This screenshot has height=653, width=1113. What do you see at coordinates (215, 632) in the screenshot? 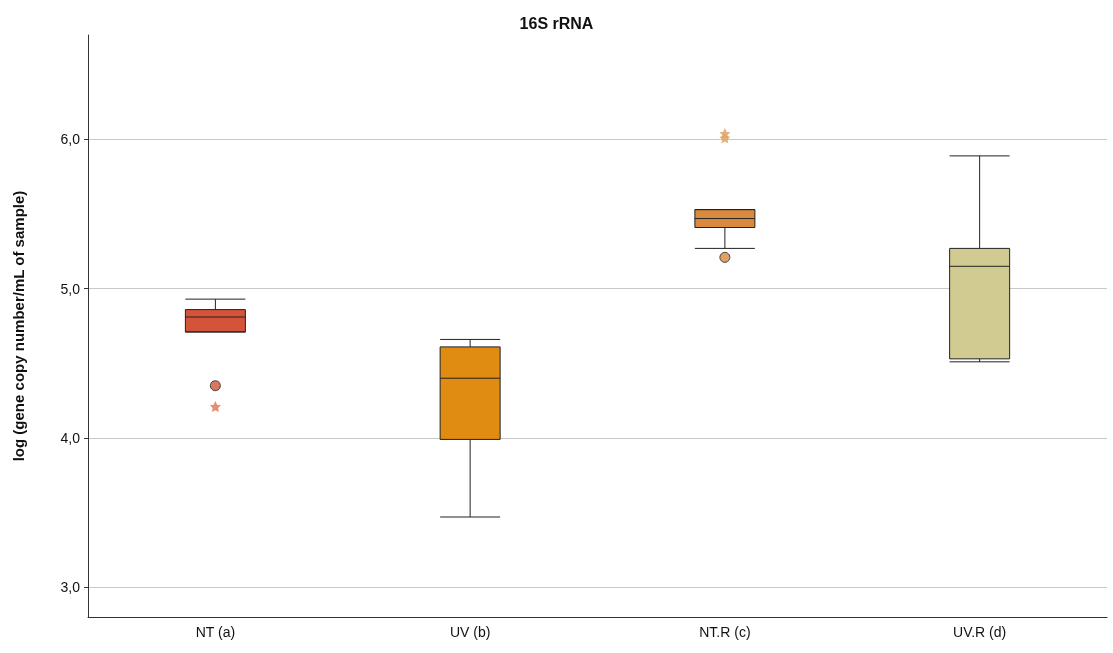
I see `x-tick-label: NT (a)` at bounding box center [215, 632].